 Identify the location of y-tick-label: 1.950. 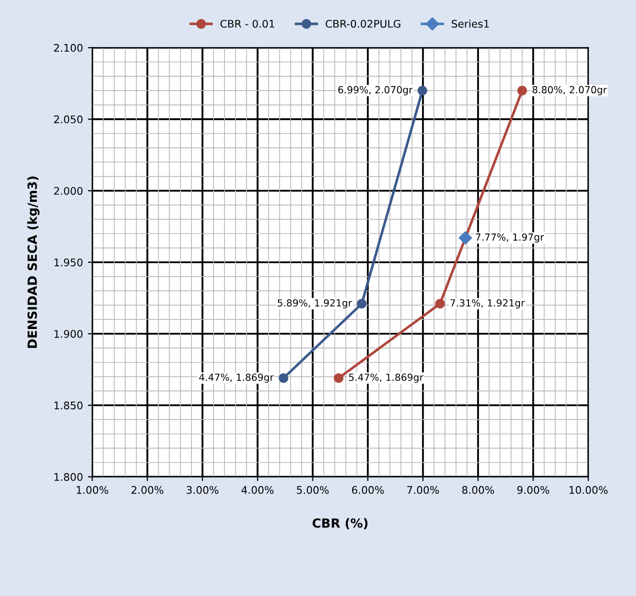
(68, 262).